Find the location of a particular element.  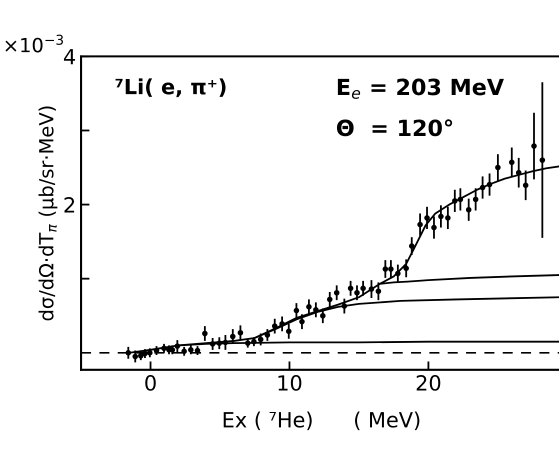

annotation: ⁷Li( e, π⁺) is located at coordinates (171, 88).